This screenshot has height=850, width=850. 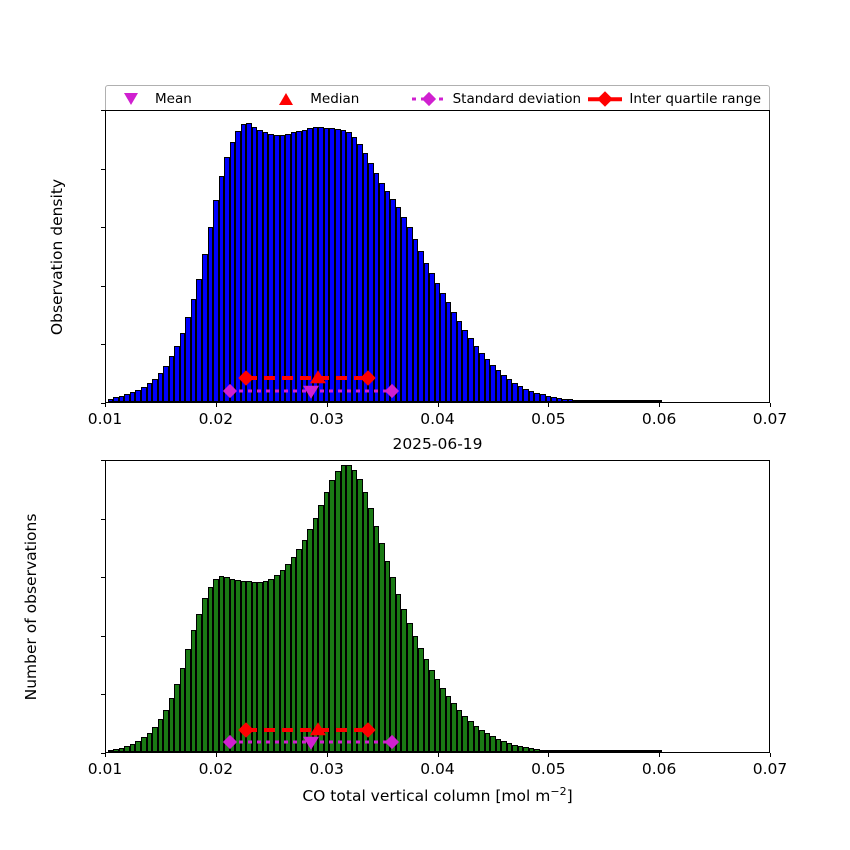 I want to click on legend-item-mean: Mean, so click(x=191, y=99).